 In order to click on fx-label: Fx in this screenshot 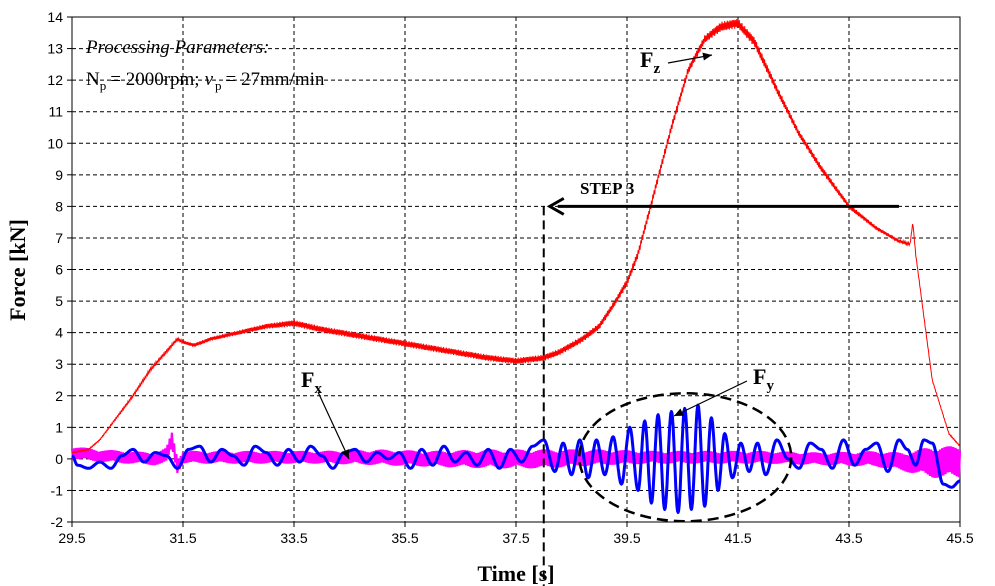, I will do `click(311, 382)`.